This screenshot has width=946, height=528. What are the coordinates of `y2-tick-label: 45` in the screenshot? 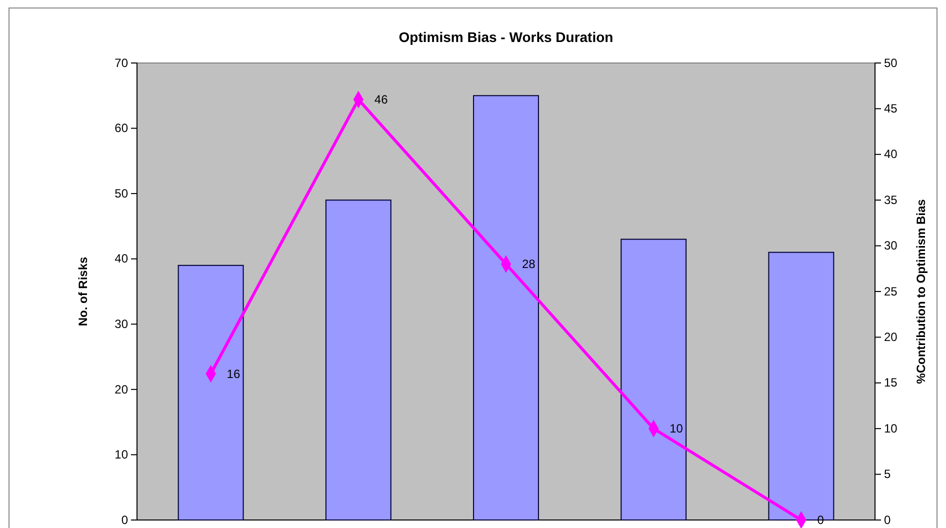 It's located at (891, 109).